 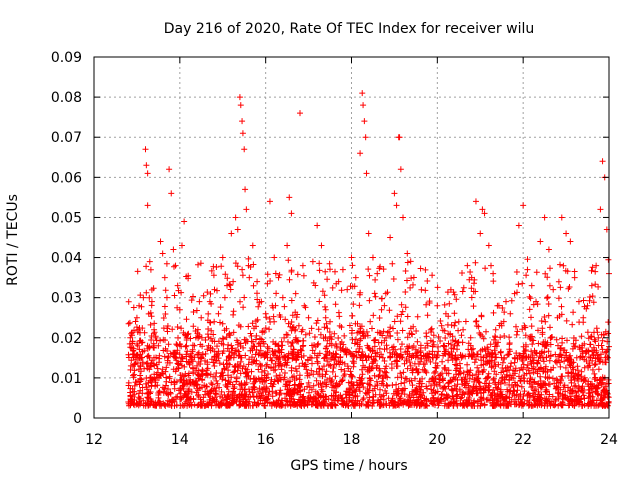 What do you see at coordinates (609, 440) in the screenshot?
I see `x-tick-label: 24` at bounding box center [609, 440].